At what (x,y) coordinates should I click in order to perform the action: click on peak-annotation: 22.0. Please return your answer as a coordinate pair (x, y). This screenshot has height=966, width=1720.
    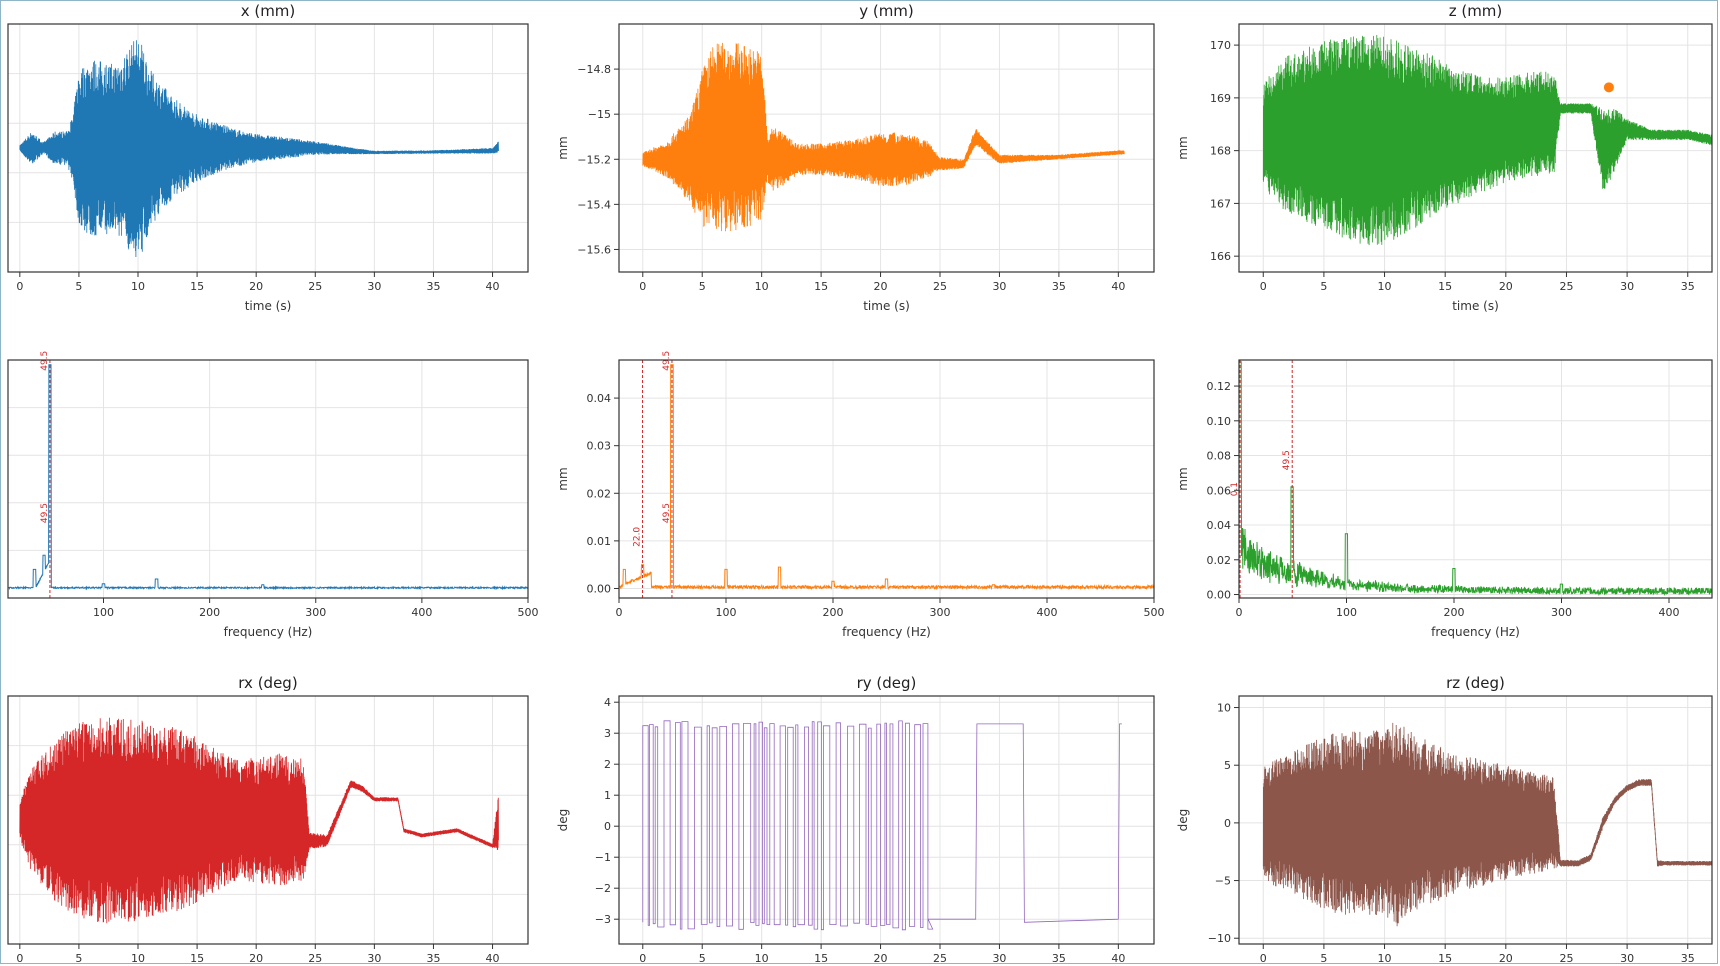
    Looking at the image, I should click on (638, 537).